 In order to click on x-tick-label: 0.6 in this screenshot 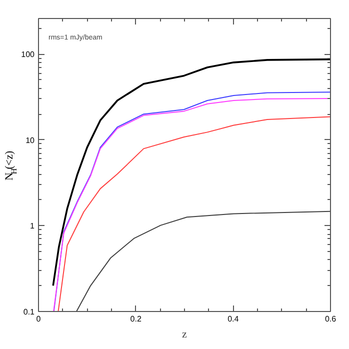, I will do `click(330, 319)`.